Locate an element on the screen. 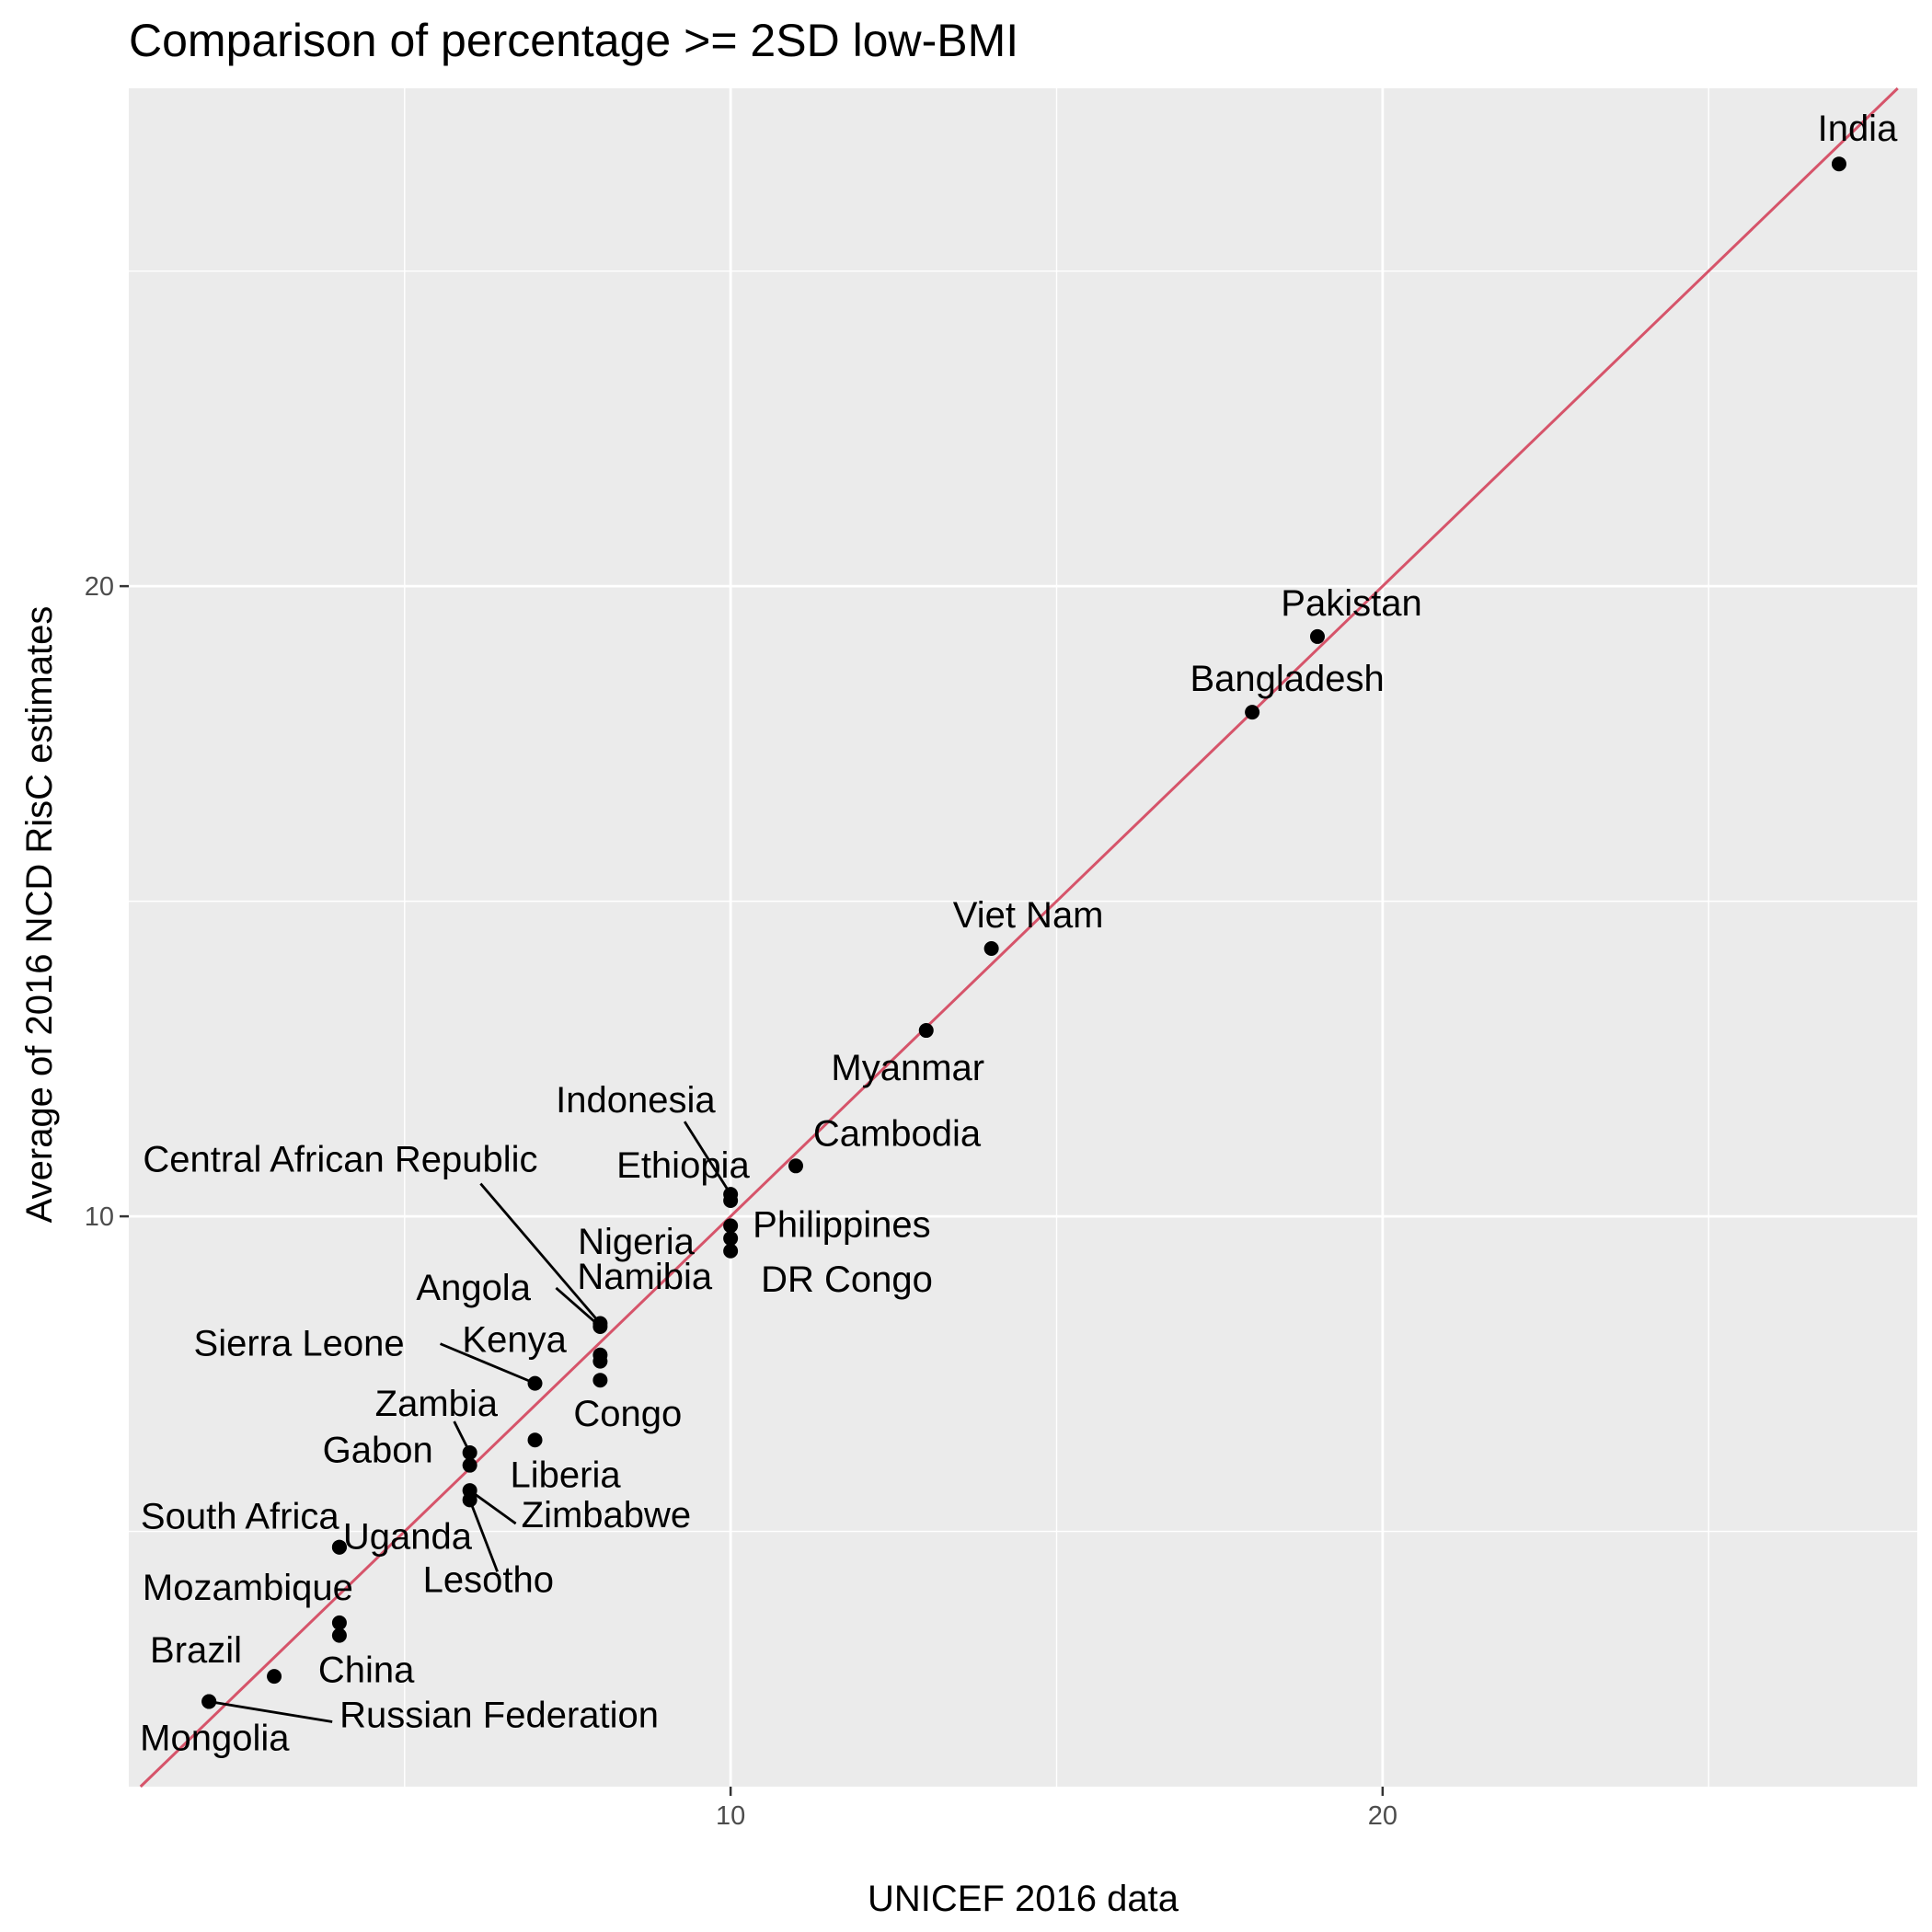 This screenshot has height=1932, width=1932. label-leader-lines is located at coordinates (470, 1422).